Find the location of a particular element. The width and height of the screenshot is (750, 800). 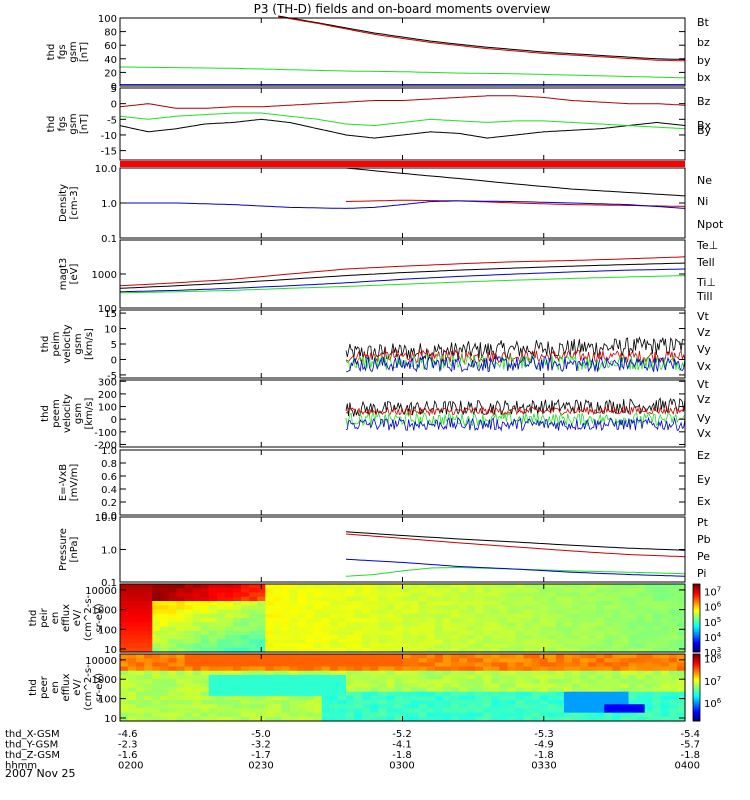

y-tick-label: 100 is located at coordinates (107, 630).